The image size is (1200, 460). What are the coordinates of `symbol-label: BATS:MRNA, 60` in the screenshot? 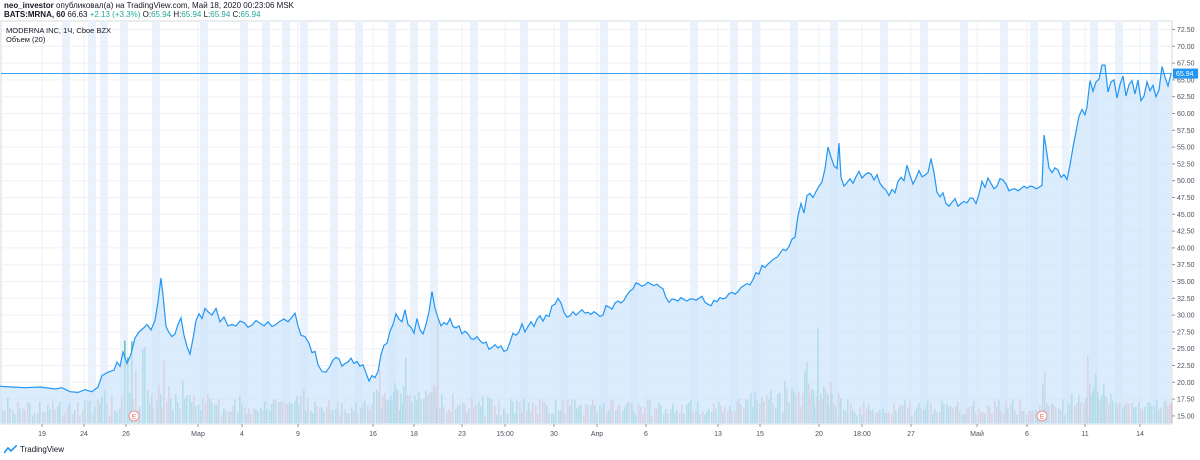 It's located at (35, 14).